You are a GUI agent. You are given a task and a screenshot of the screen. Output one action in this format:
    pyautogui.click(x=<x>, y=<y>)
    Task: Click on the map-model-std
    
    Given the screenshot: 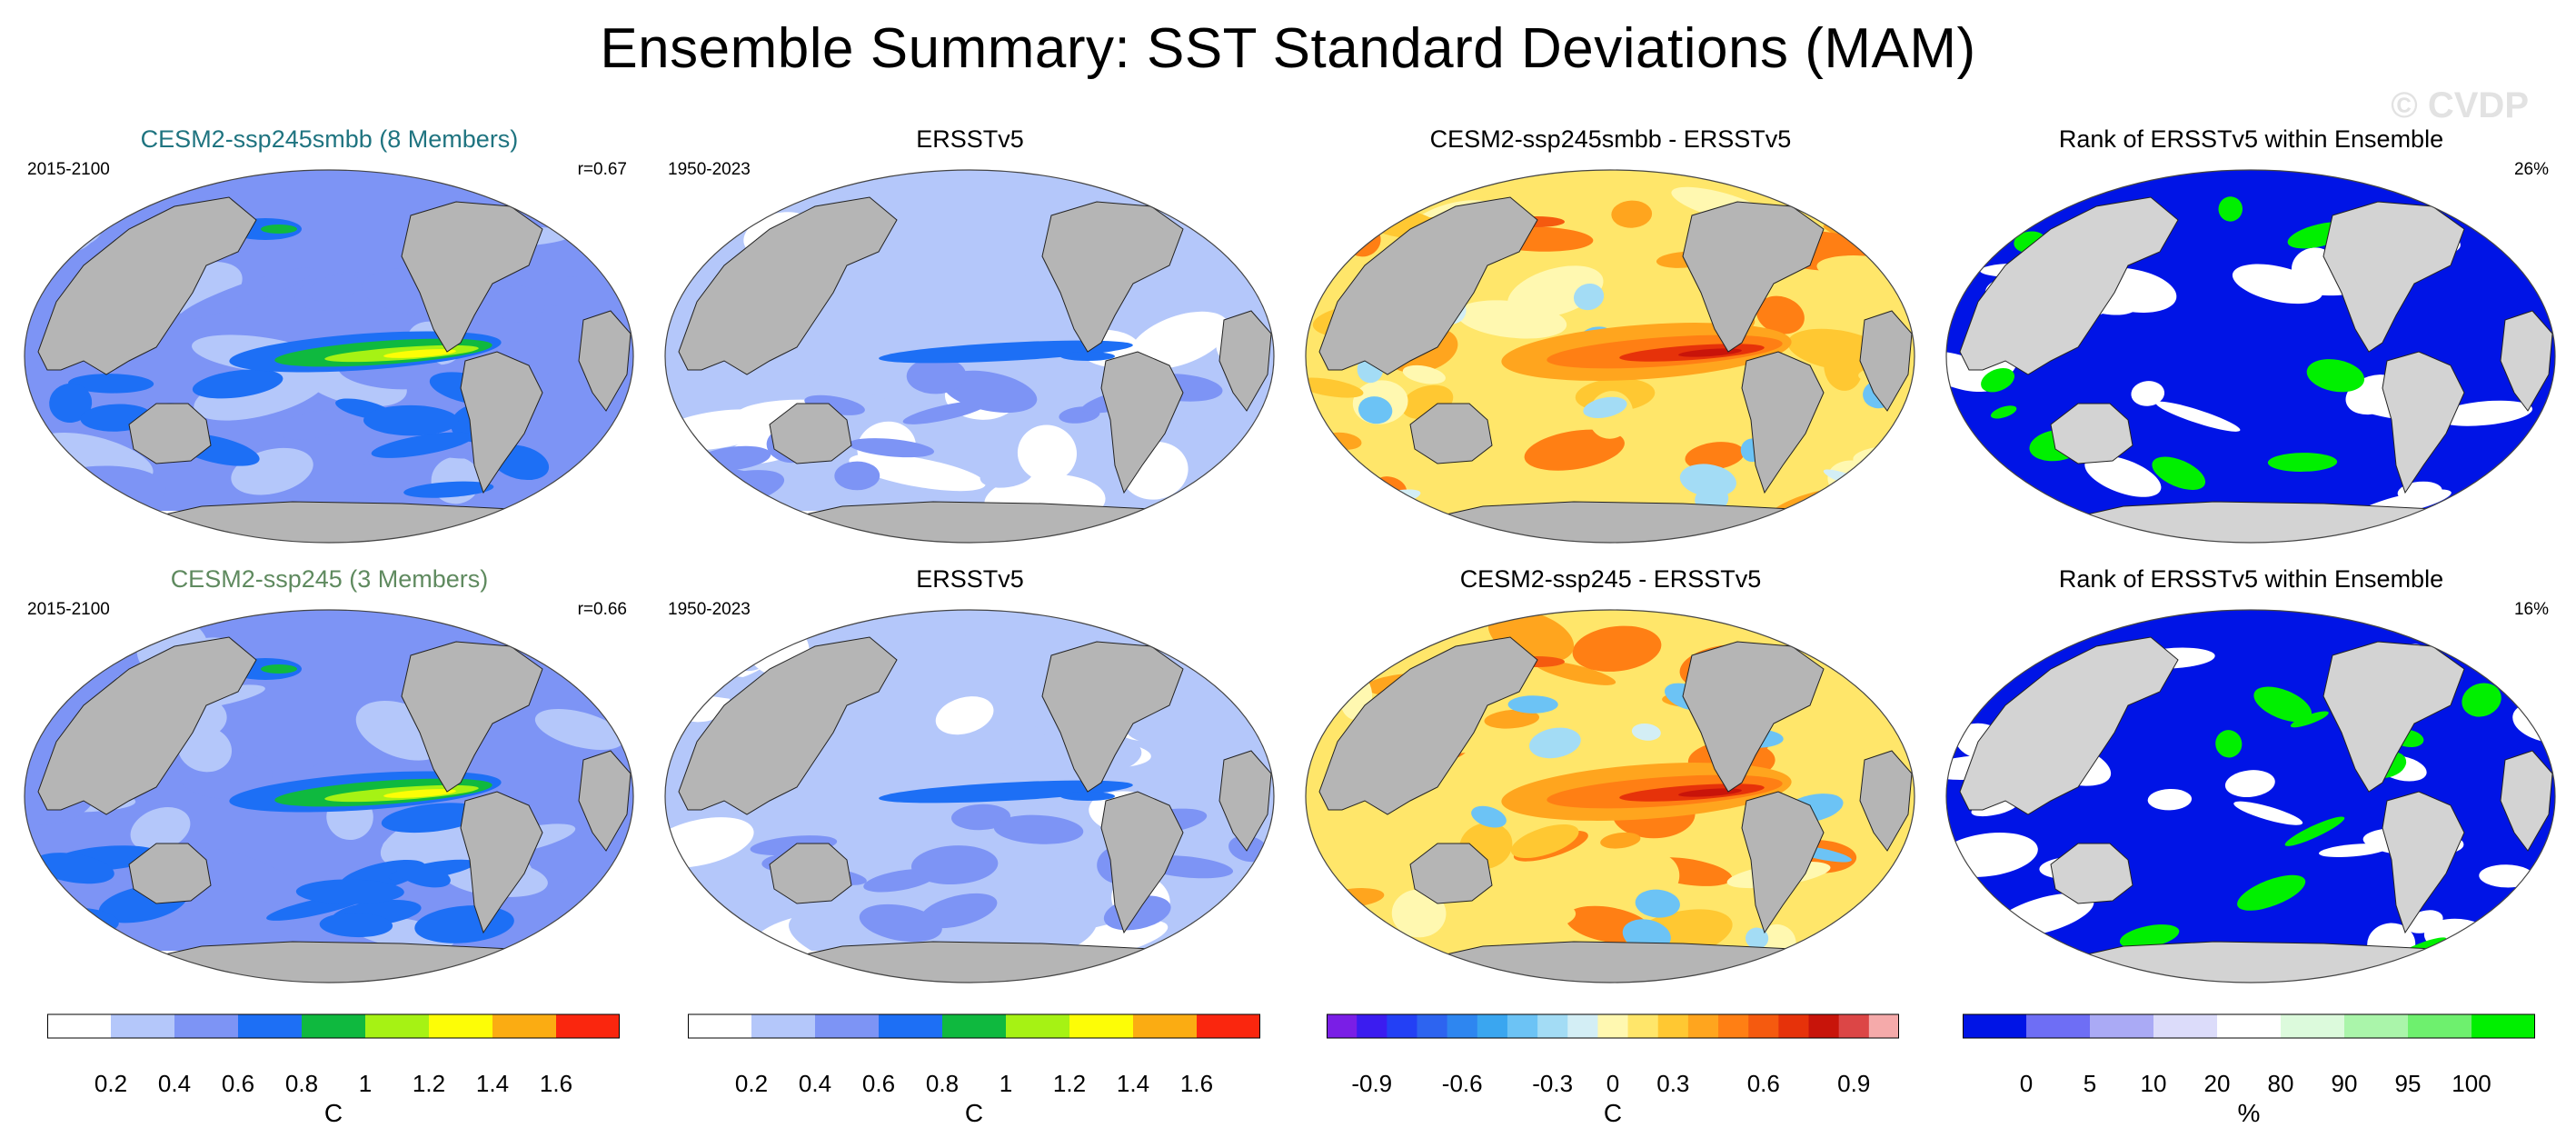 What is the action you would take?
    pyautogui.click(x=329, y=356)
    